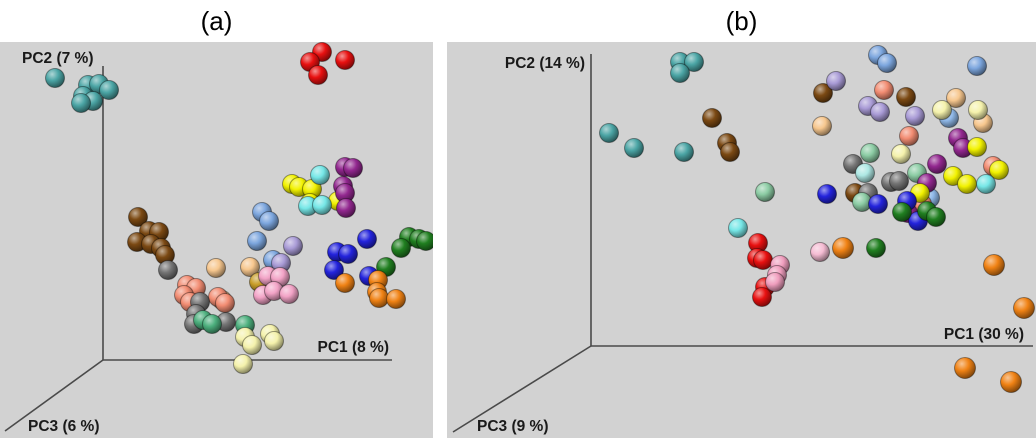  Describe the element at coordinates (513, 426) in the screenshot. I see `pc3-axis-label-b: PC3 (9 %)` at that location.